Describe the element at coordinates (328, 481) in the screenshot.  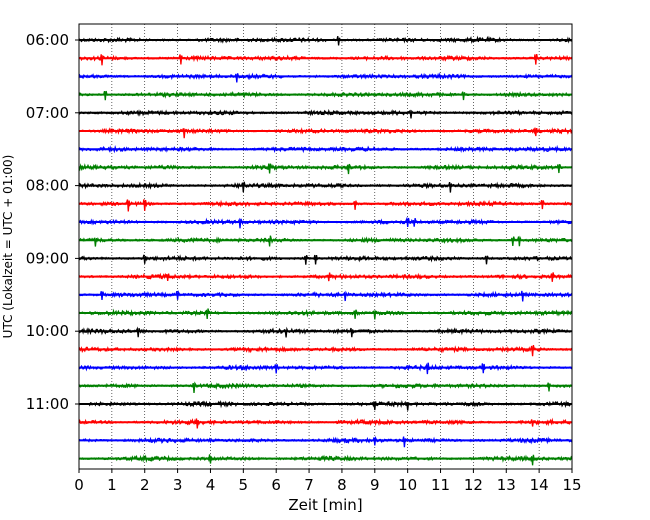
I see `x-axis-ticks: 0 1 2 3 4 5 6 7 8 9 10 11 12 13 14 15` at that location.